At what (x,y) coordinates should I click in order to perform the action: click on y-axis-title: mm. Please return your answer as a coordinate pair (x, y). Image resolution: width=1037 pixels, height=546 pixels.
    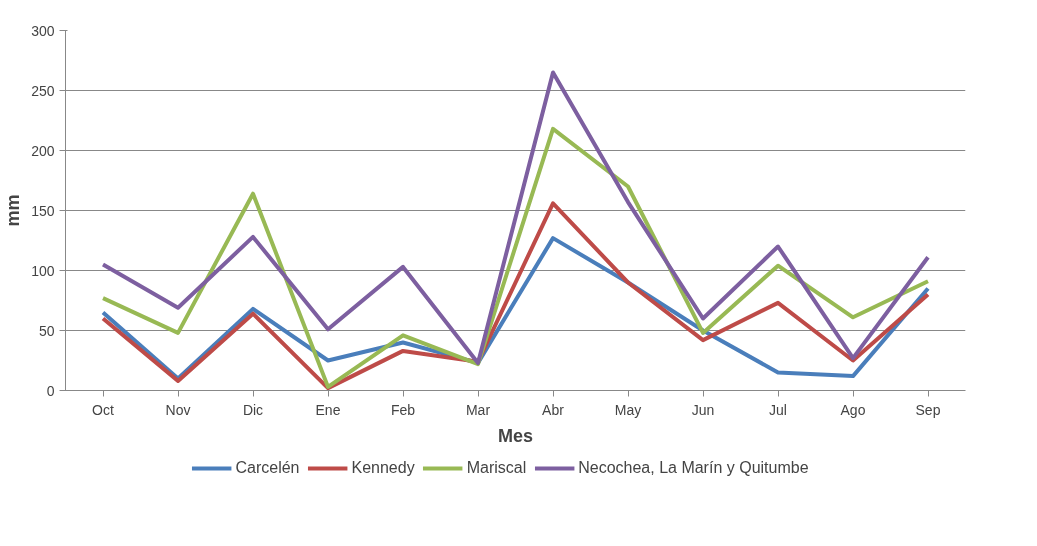
    Looking at the image, I should click on (13, 210).